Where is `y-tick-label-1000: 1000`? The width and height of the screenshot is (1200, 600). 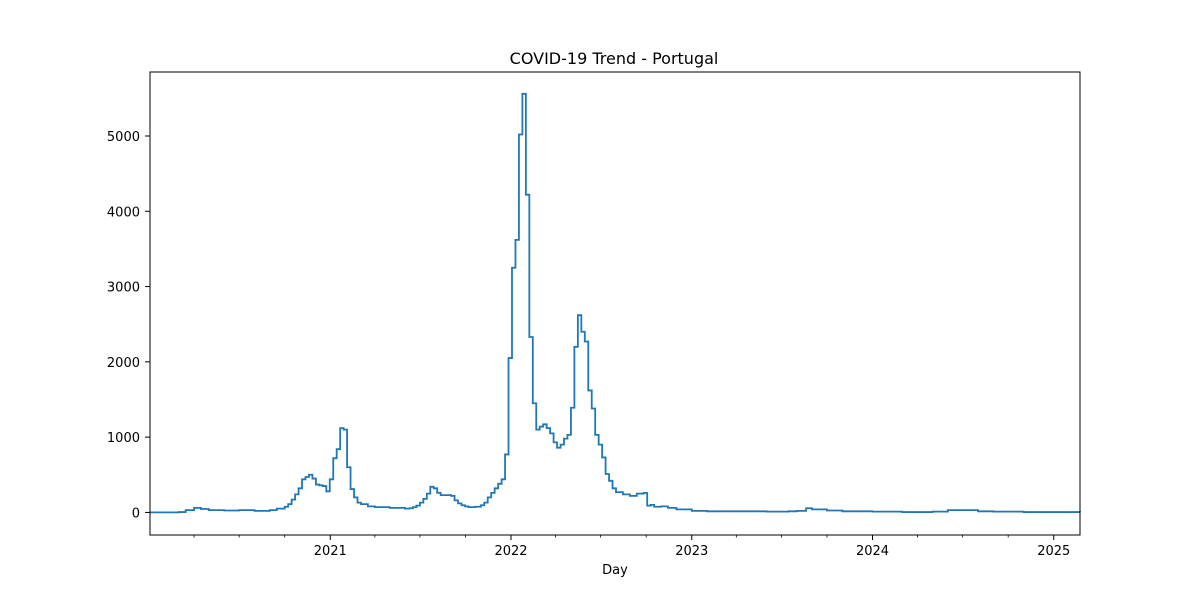
y-tick-label-1000: 1000 is located at coordinates (123, 438).